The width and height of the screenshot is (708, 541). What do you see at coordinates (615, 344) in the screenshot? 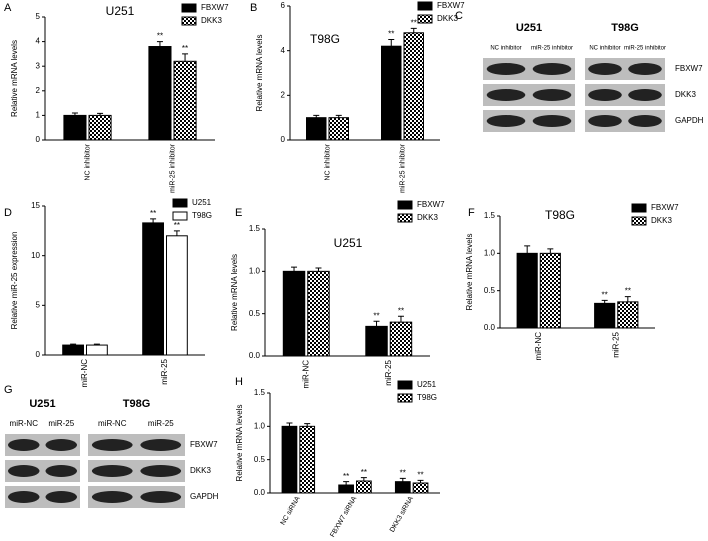
I see `x-tick-label: miR-25` at bounding box center [615, 344].